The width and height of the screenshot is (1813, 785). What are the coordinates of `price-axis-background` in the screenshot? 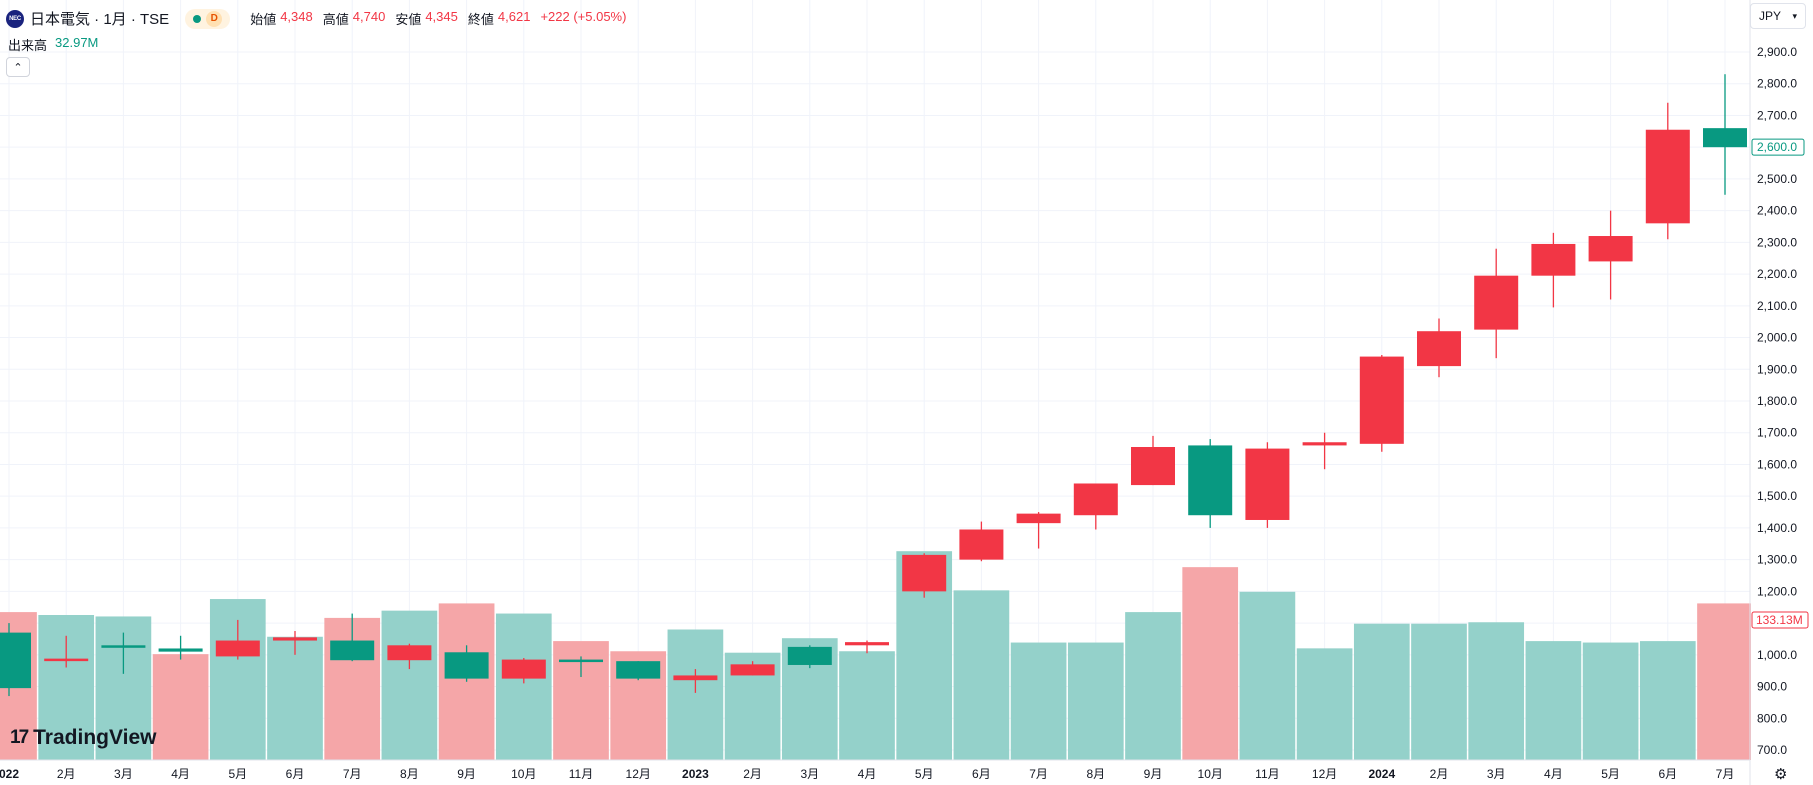 It's located at (1782, 392).